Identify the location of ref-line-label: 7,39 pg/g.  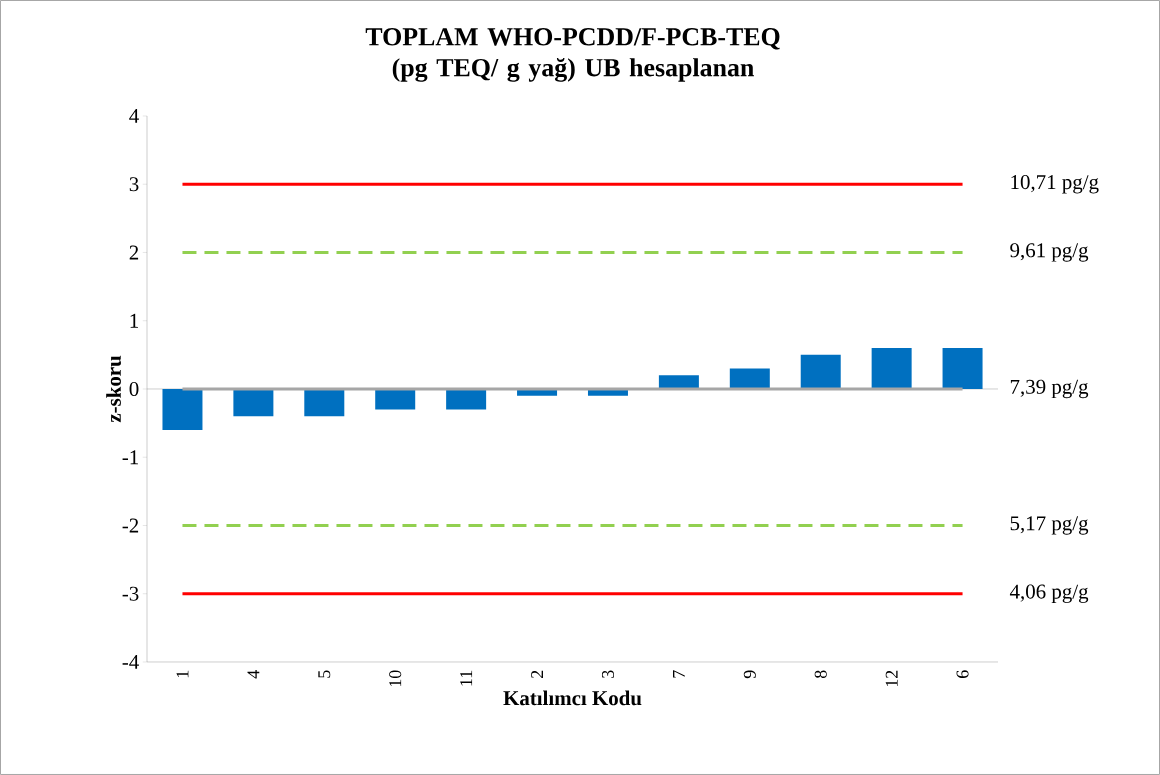
(1049, 389).